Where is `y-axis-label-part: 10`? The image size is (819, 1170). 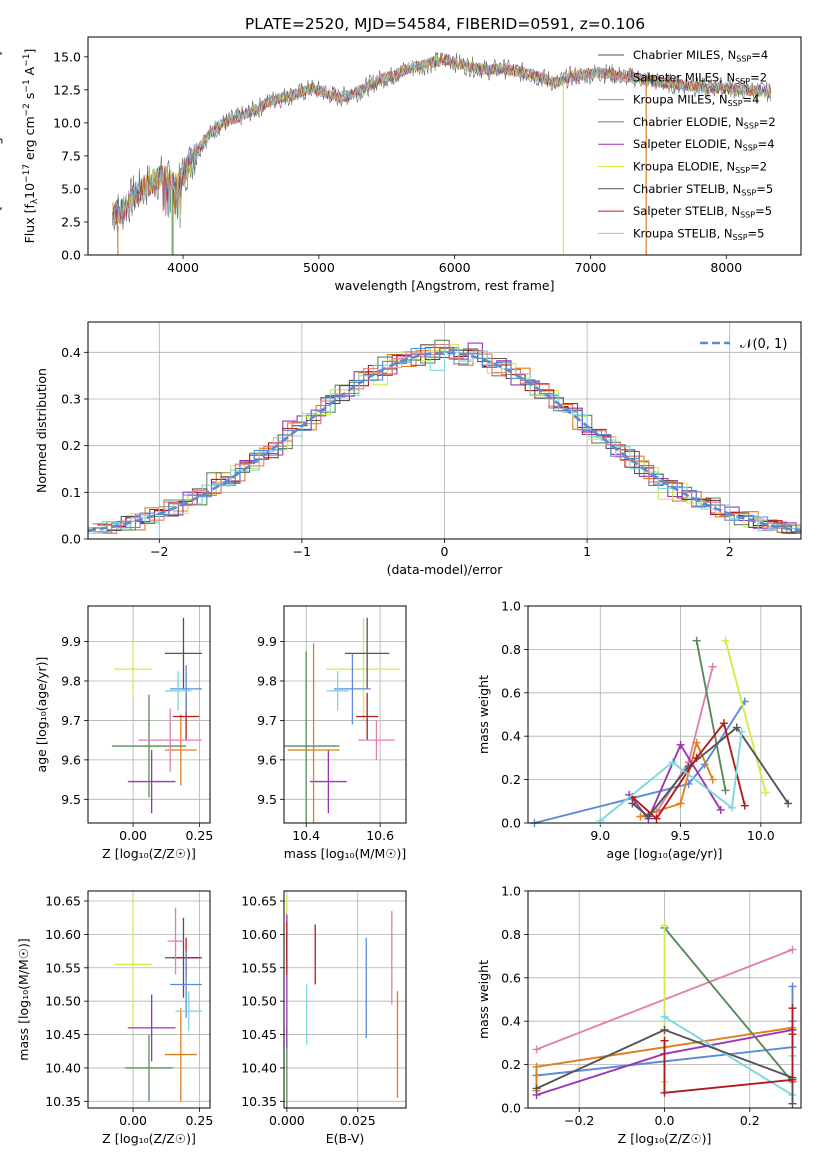
y-axis-label-part: 10 is located at coordinates (29, 191).